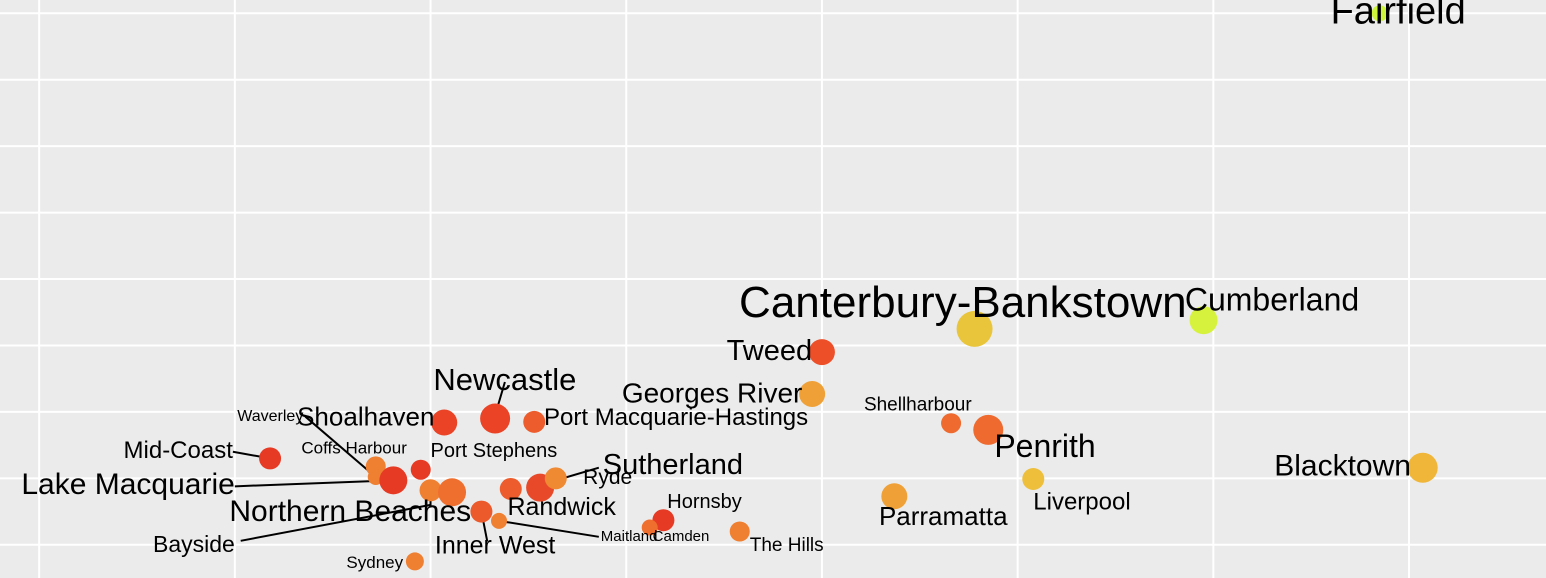 This screenshot has width=1546, height=578. Describe the element at coordinates (444, 422) in the screenshot. I see `point-shoalhaven` at that location.